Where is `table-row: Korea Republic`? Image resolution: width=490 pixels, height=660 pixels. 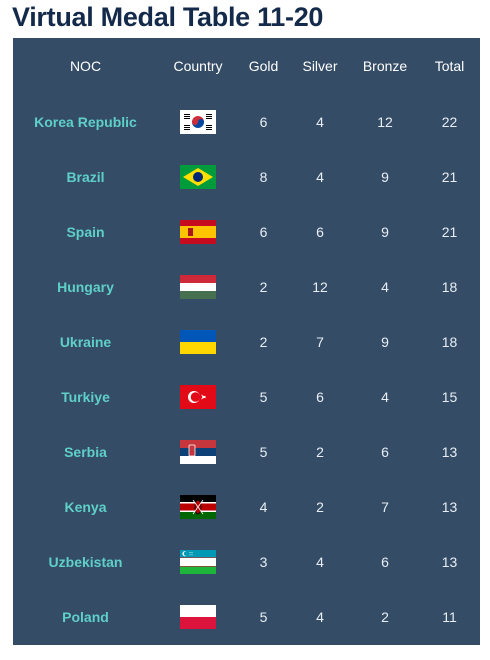
table-row: Korea Republic is located at coordinates (246, 121).